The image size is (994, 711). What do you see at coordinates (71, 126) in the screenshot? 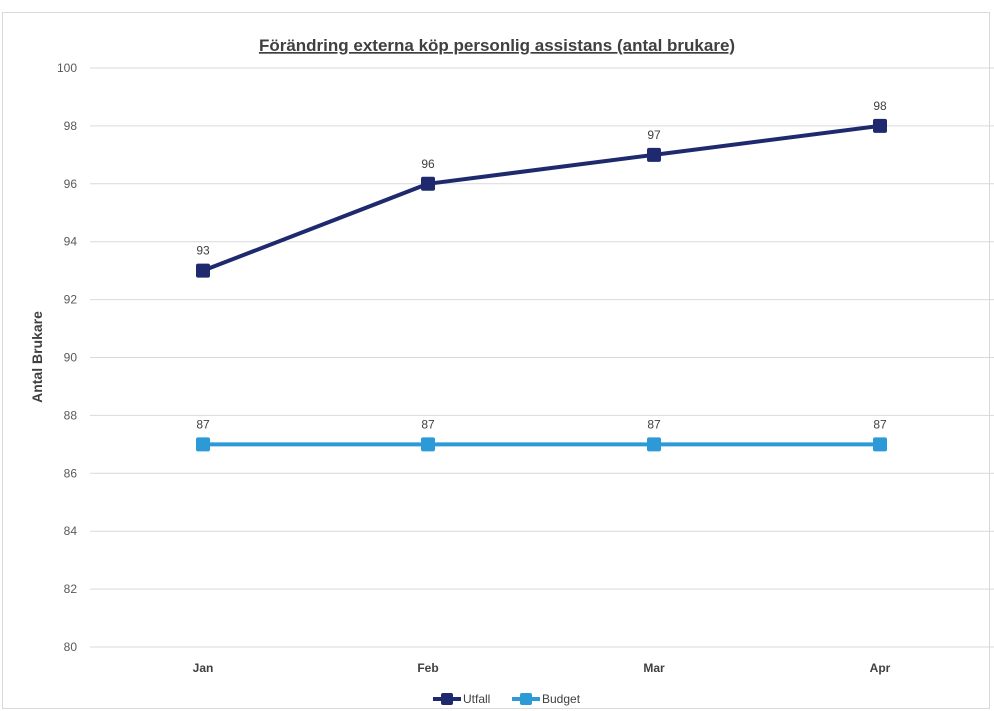
I see `y-tick-label: 98` at bounding box center [71, 126].